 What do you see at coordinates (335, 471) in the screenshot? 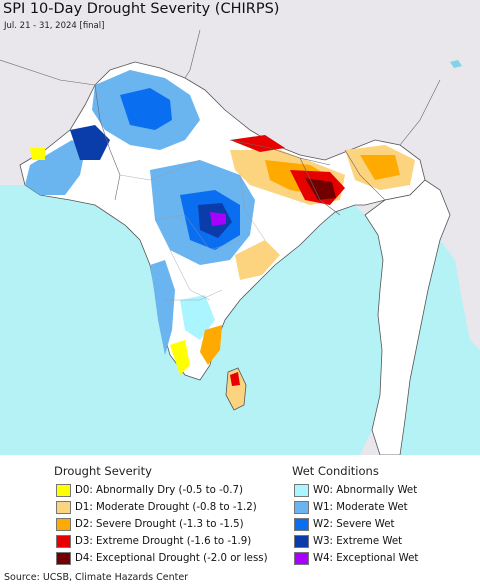
I see `wet-conditions-heading: Wet Conditions` at bounding box center [335, 471].